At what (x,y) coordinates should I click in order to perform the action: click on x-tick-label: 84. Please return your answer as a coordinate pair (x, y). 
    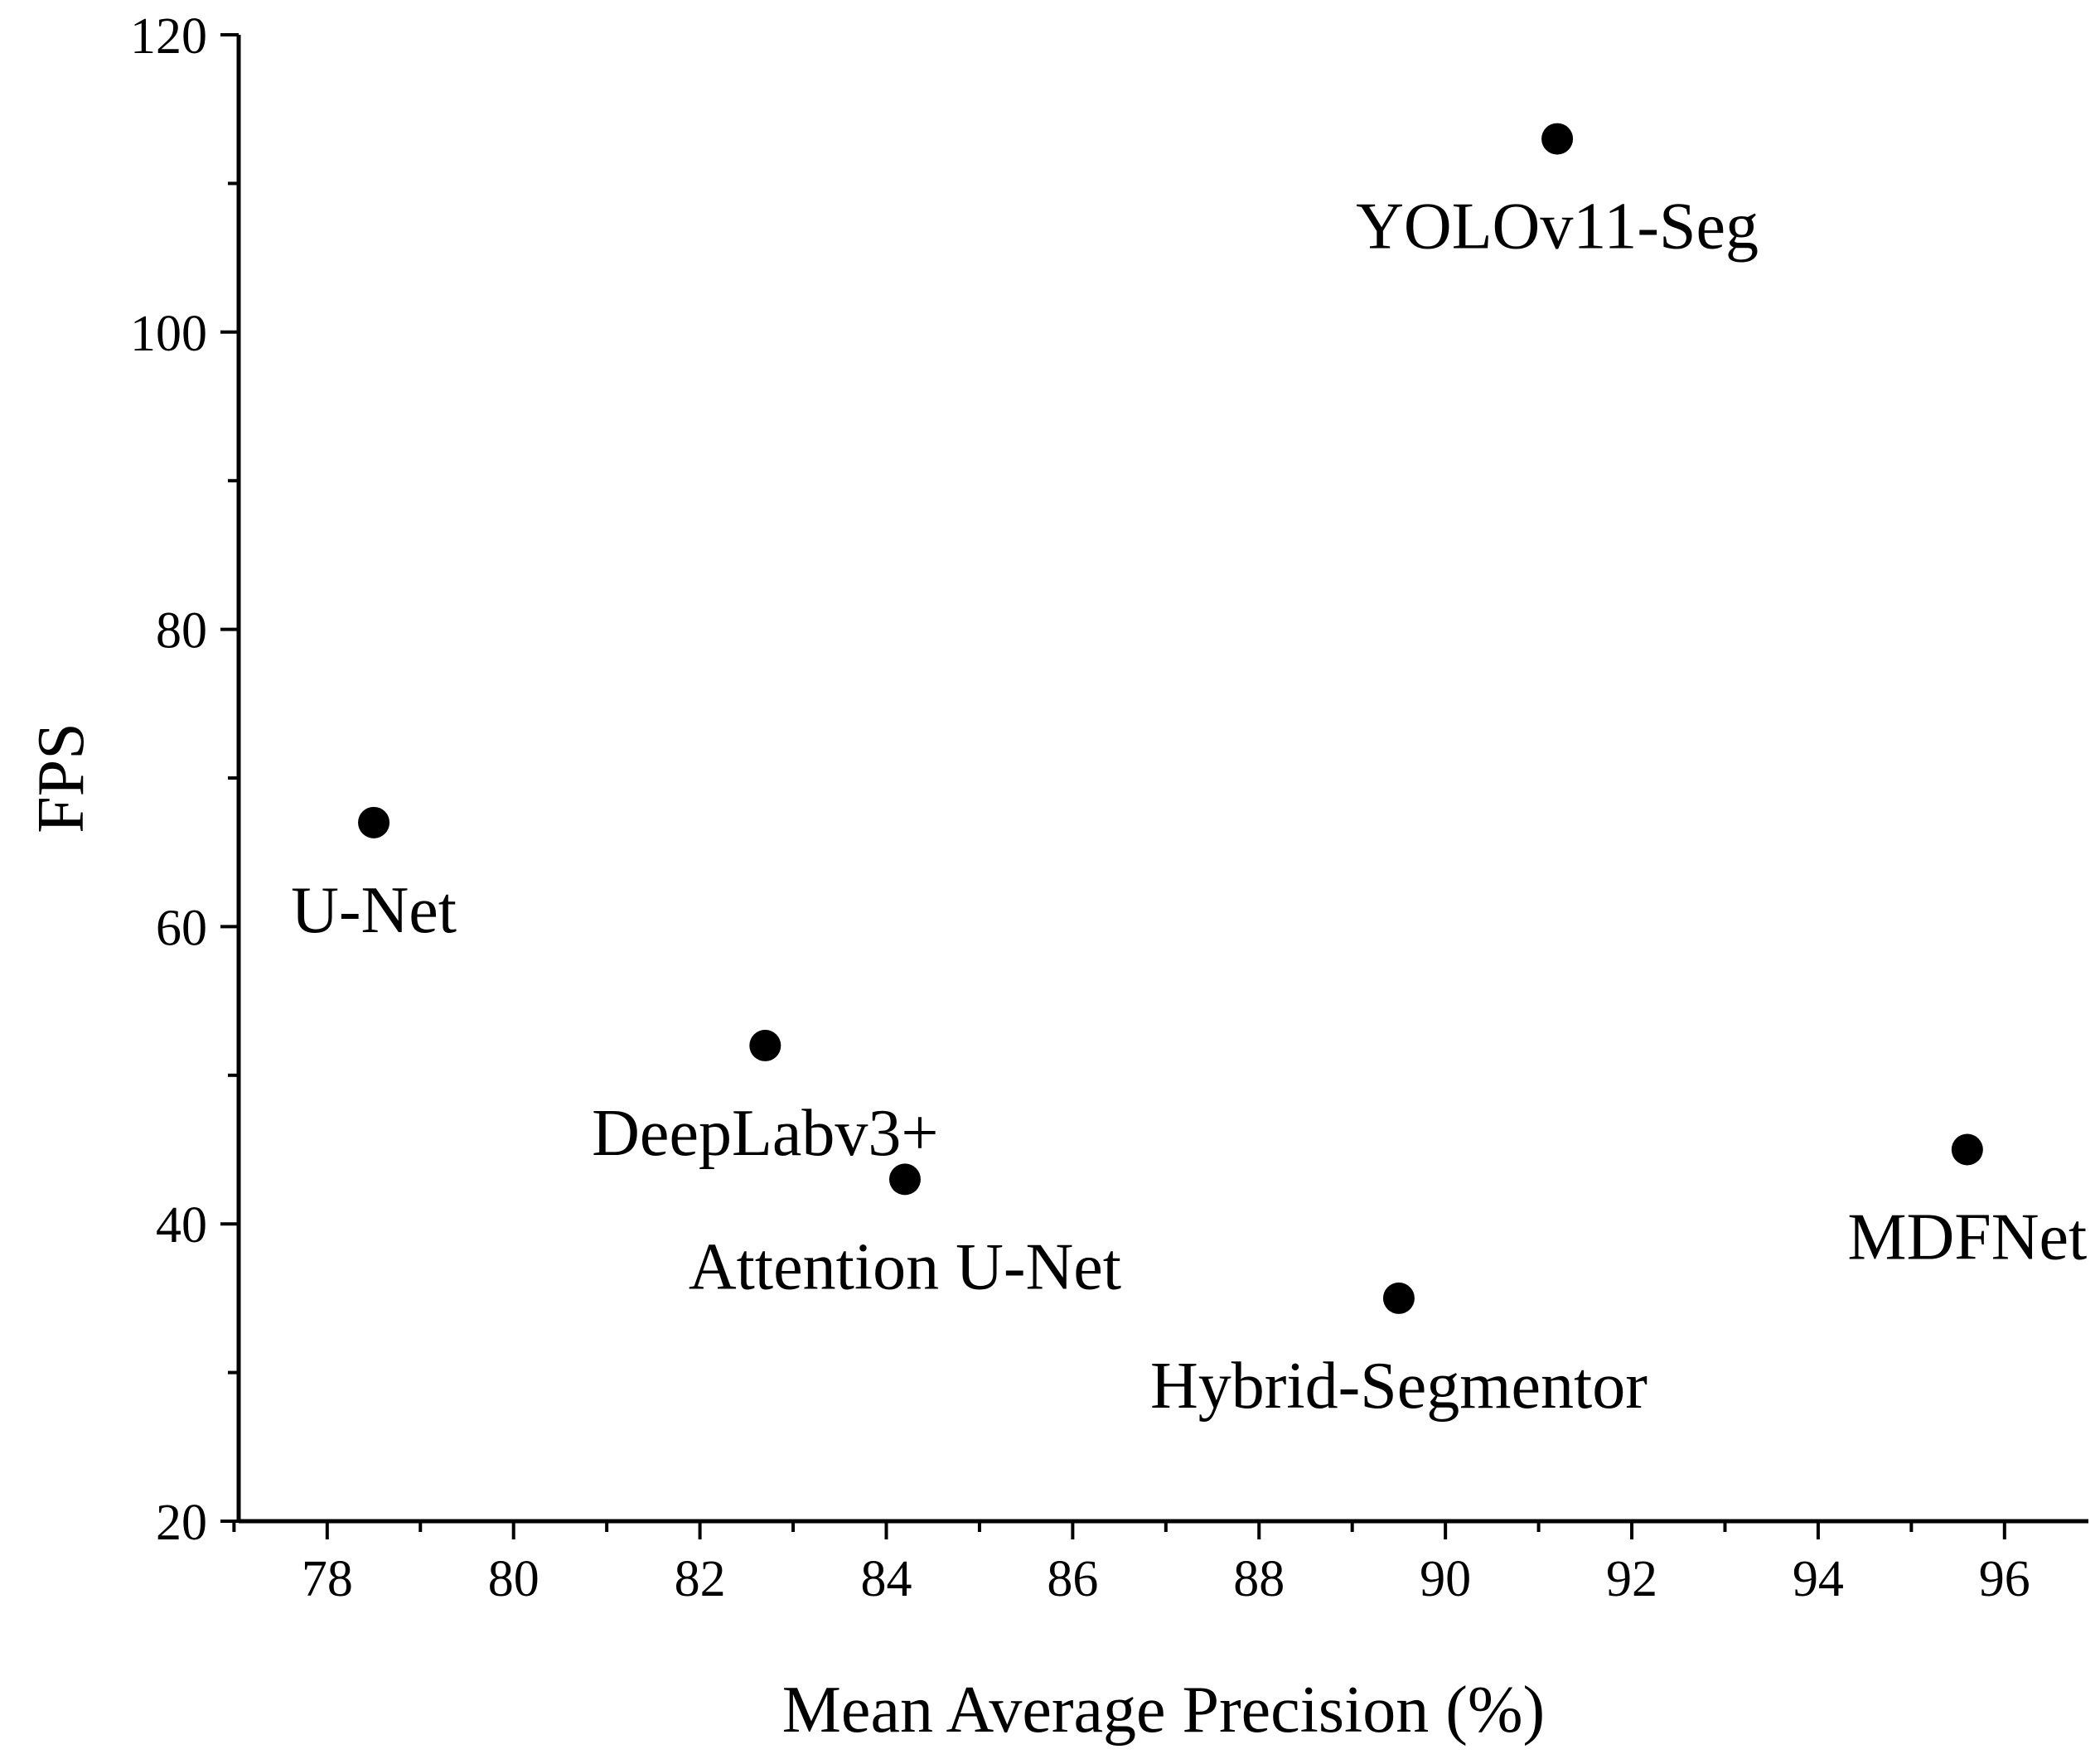
    Looking at the image, I should click on (886, 1579).